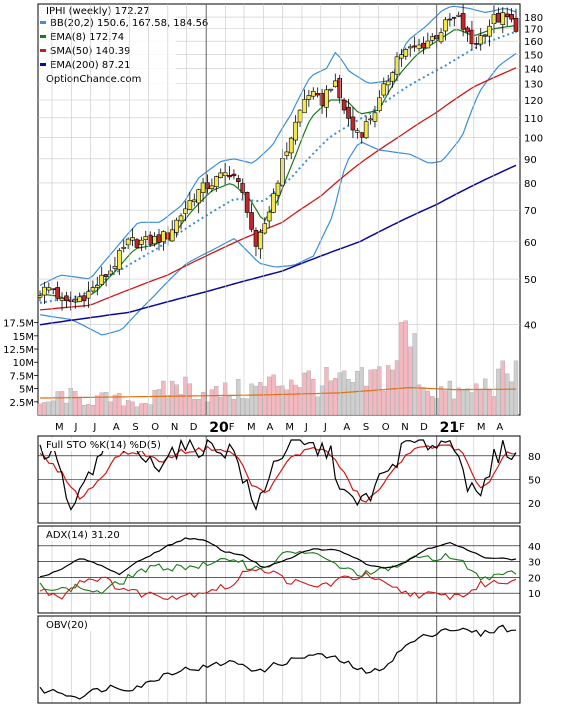  What do you see at coordinates (18, 324) in the screenshot?
I see `volume-tick-label: 17.5M` at bounding box center [18, 324].